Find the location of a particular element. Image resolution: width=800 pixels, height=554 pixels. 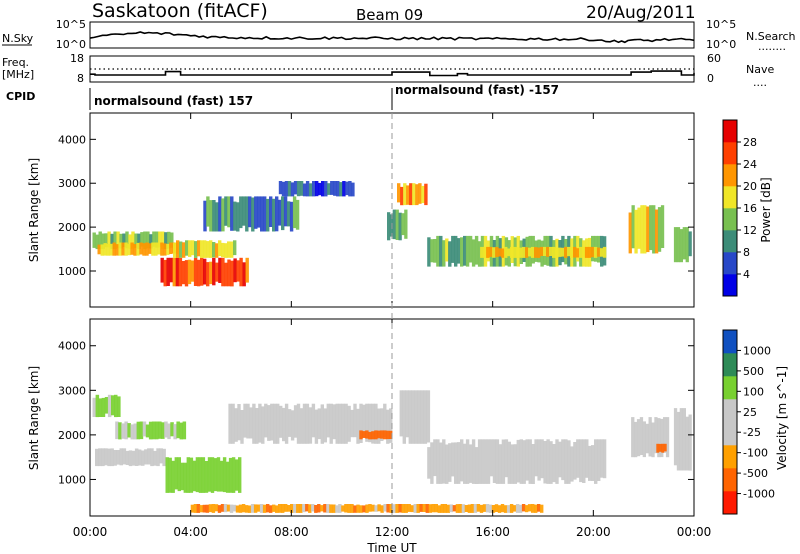

sky-noise-line is located at coordinates (392, 37).